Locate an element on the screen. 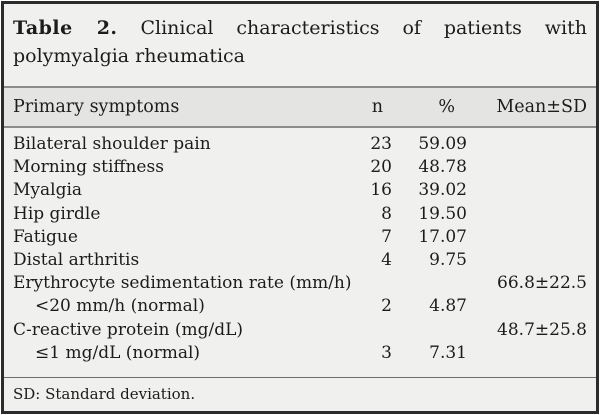  footnote: SD: Standard deviation. is located at coordinates (104, 393).